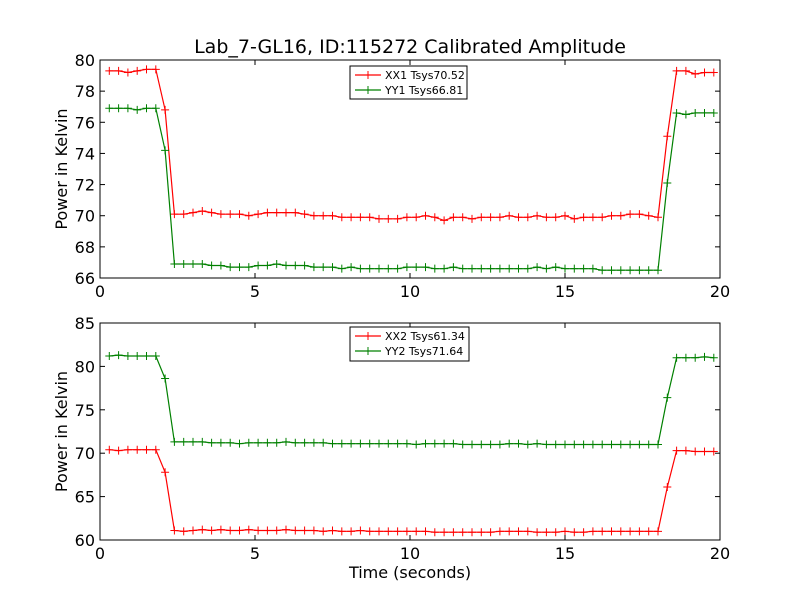 This screenshot has width=800, height=600. Describe the element at coordinates (565, 553) in the screenshot. I see `x-tick-label: 15` at that location.